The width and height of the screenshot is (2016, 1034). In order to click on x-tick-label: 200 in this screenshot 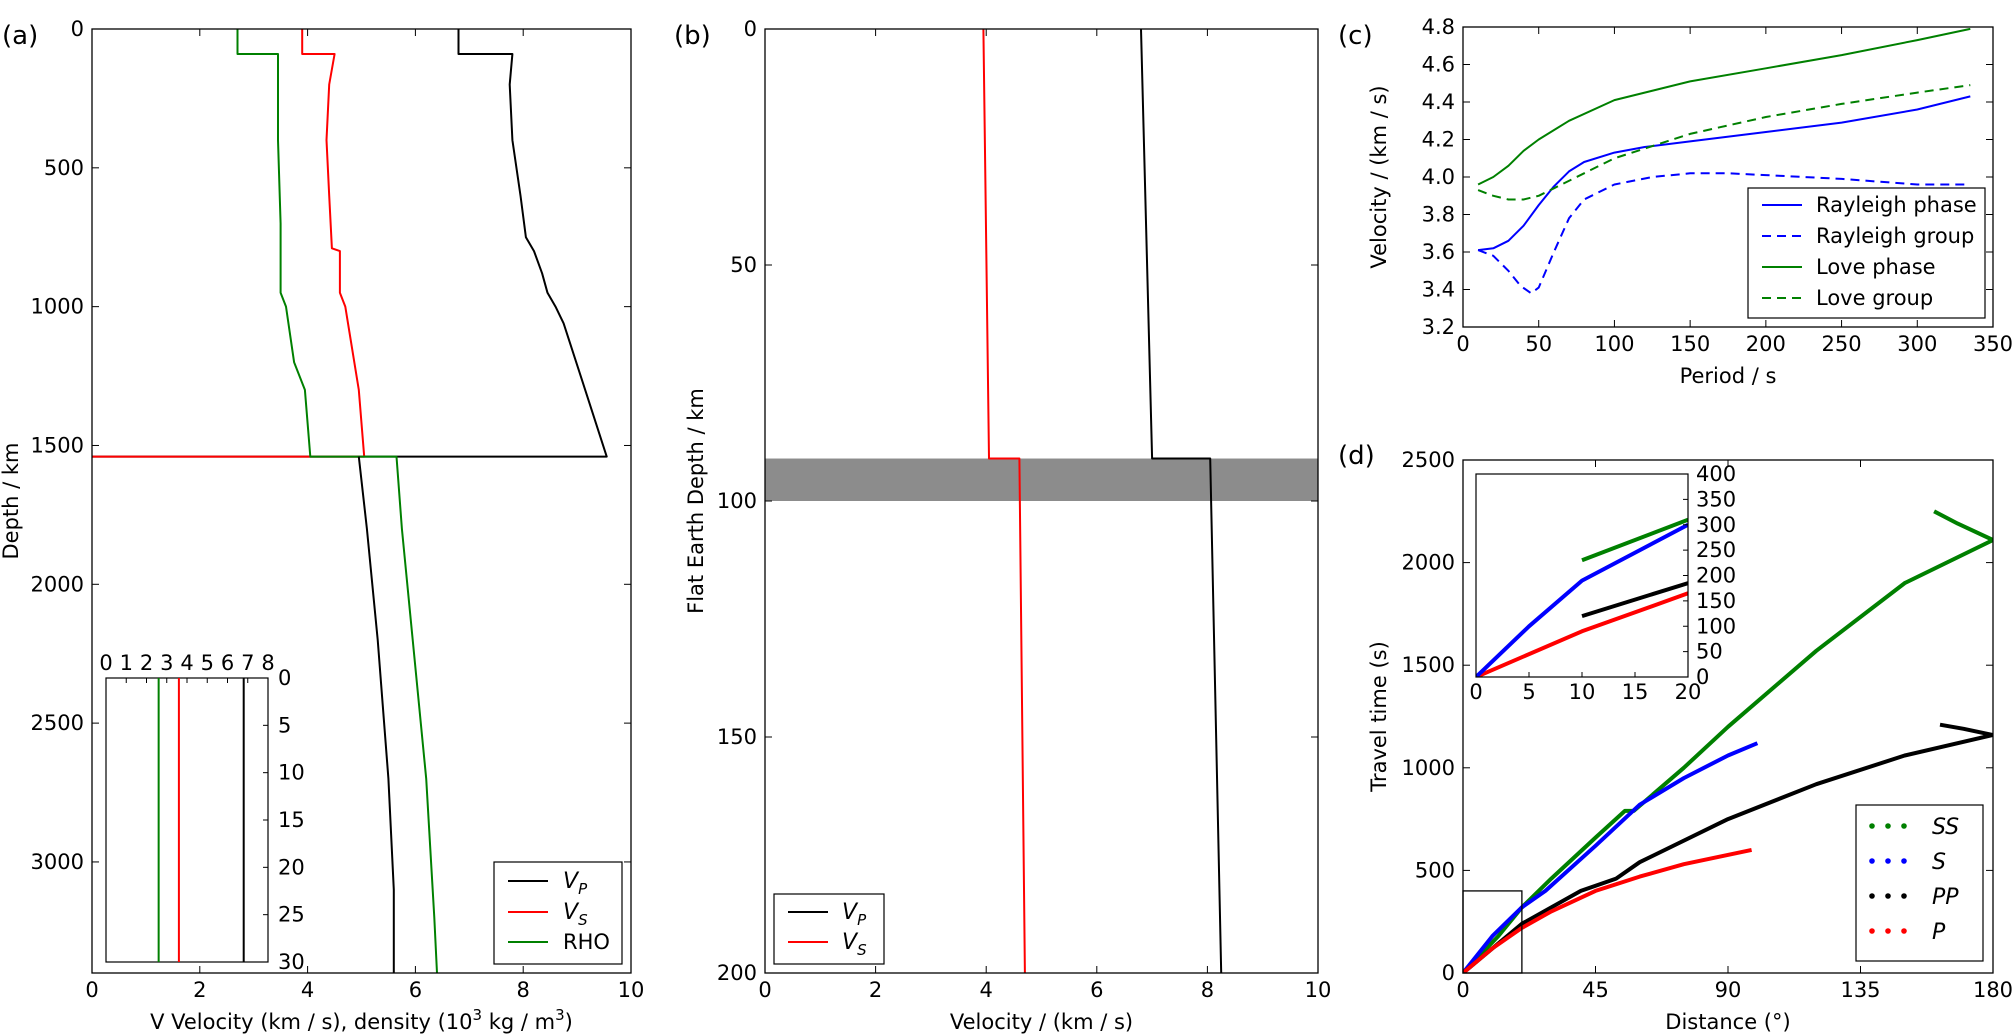, I will do `click(1766, 344)`.